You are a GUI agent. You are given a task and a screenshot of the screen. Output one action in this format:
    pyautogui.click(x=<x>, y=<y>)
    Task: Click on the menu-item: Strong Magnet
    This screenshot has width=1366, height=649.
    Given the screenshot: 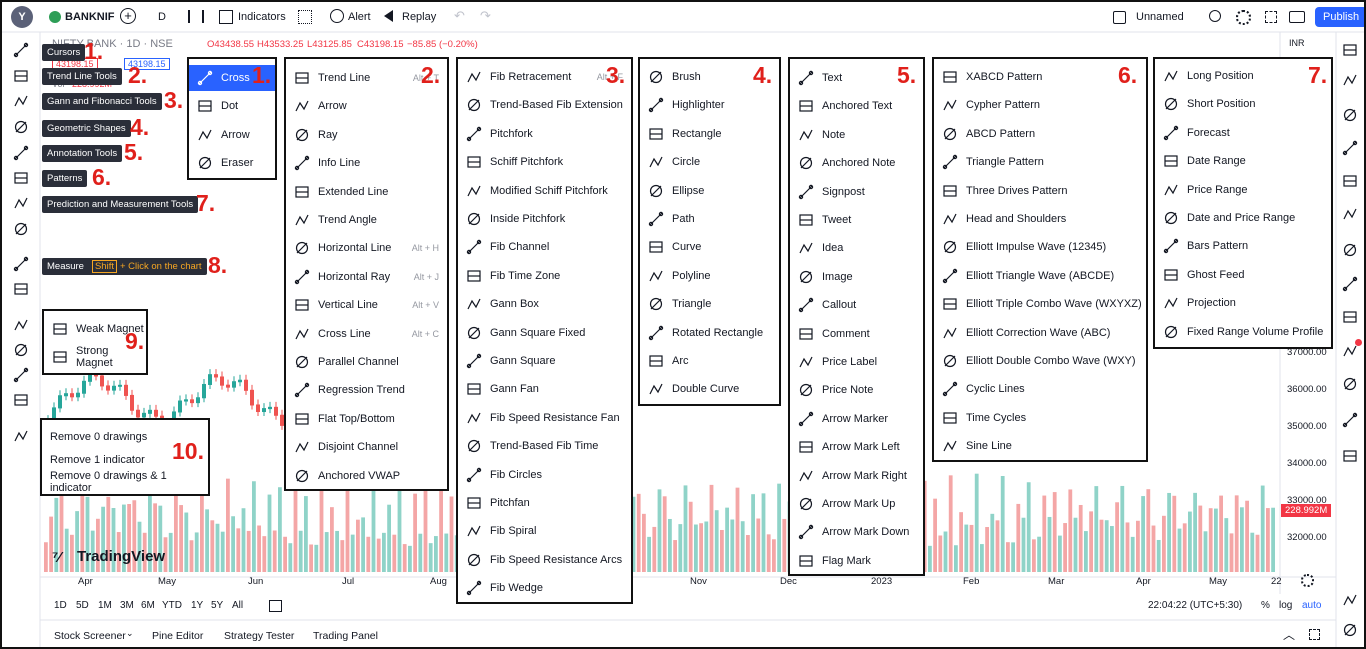 What is the action you would take?
    pyautogui.click(x=95, y=357)
    